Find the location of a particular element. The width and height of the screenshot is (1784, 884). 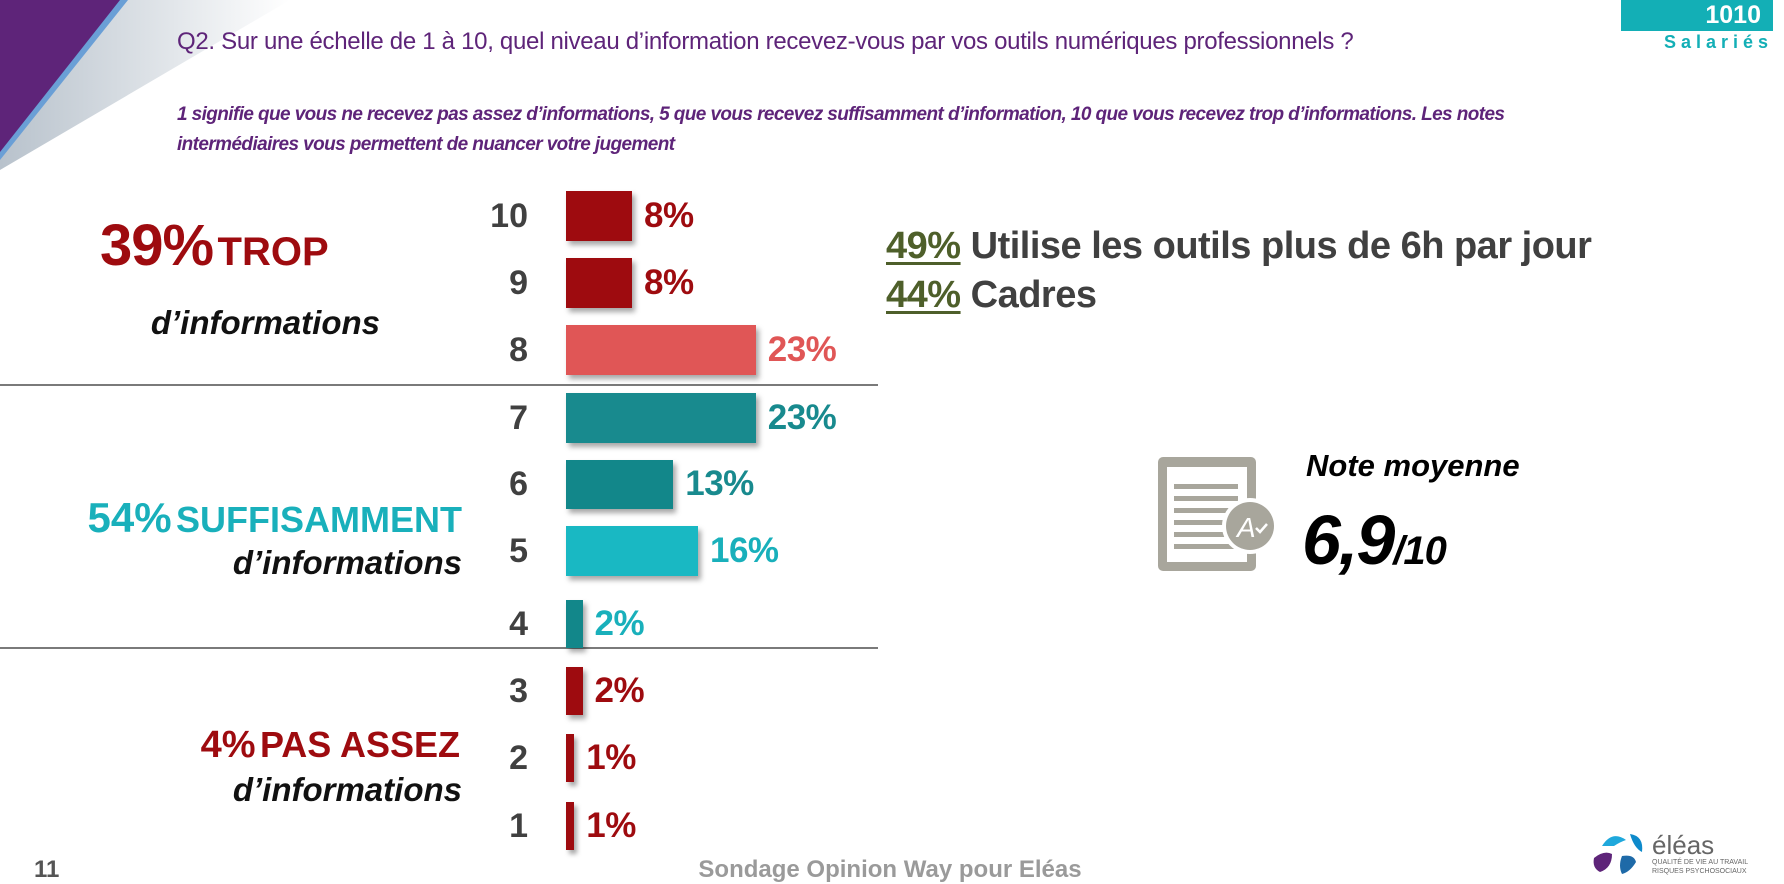

sample-size-badge: 1010 is located at coordinates (1697, 15).